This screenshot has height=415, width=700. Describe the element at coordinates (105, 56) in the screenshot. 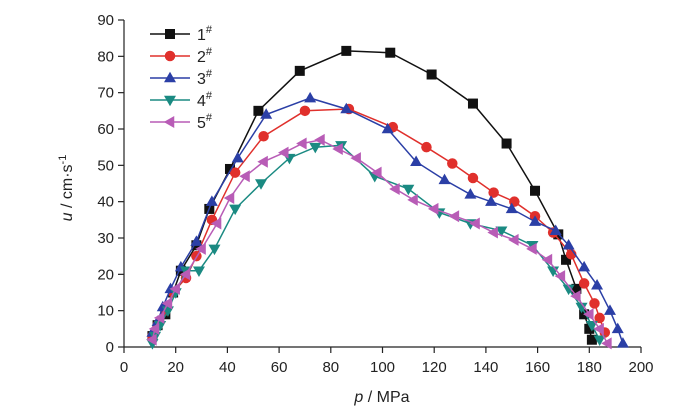

I see `y-tick-label: 80` at that location.